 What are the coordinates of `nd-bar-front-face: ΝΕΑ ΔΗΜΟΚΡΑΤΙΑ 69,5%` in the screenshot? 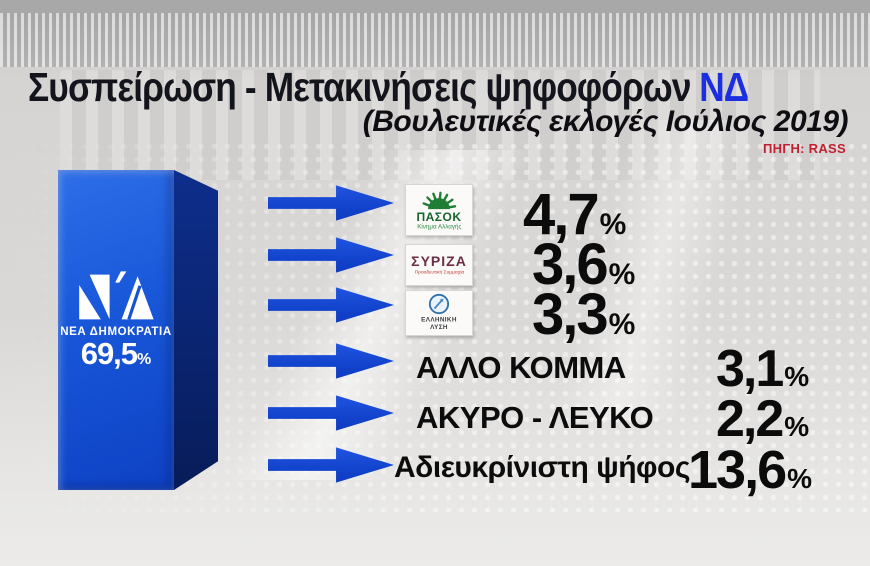 It's located at (116, 330).